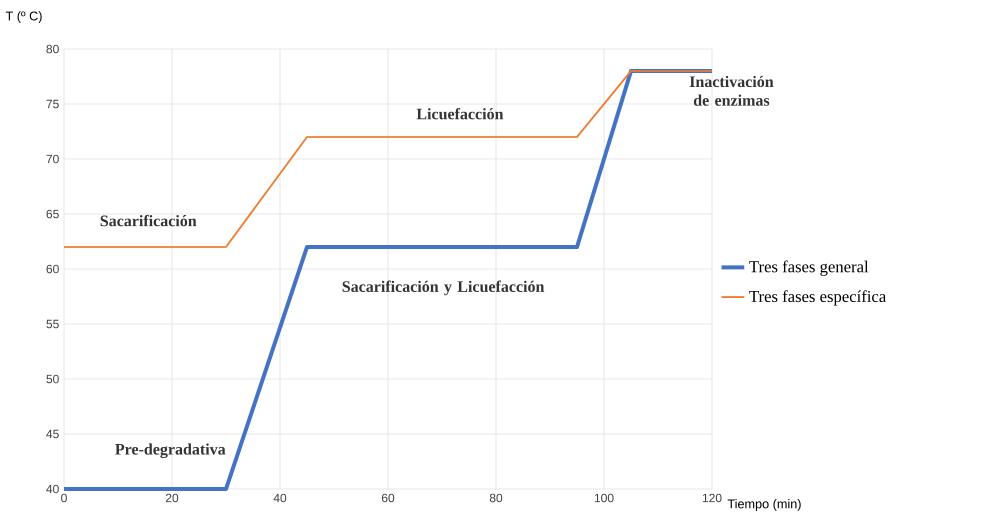 This screenshot has height=522, width=988. Describe the element at coordinates (808, 268) in the screenshot. I see `legend-label: Tres fases general` at that location.